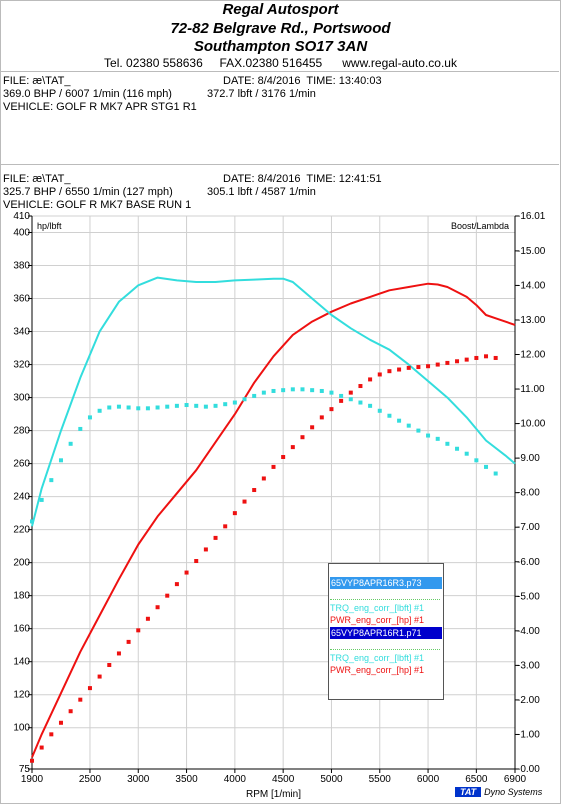 The image size is (561, 804). Describe the element at coordinates (531, 285) in the screenshot. I see `y2-tick-label: -14.00` at that location.